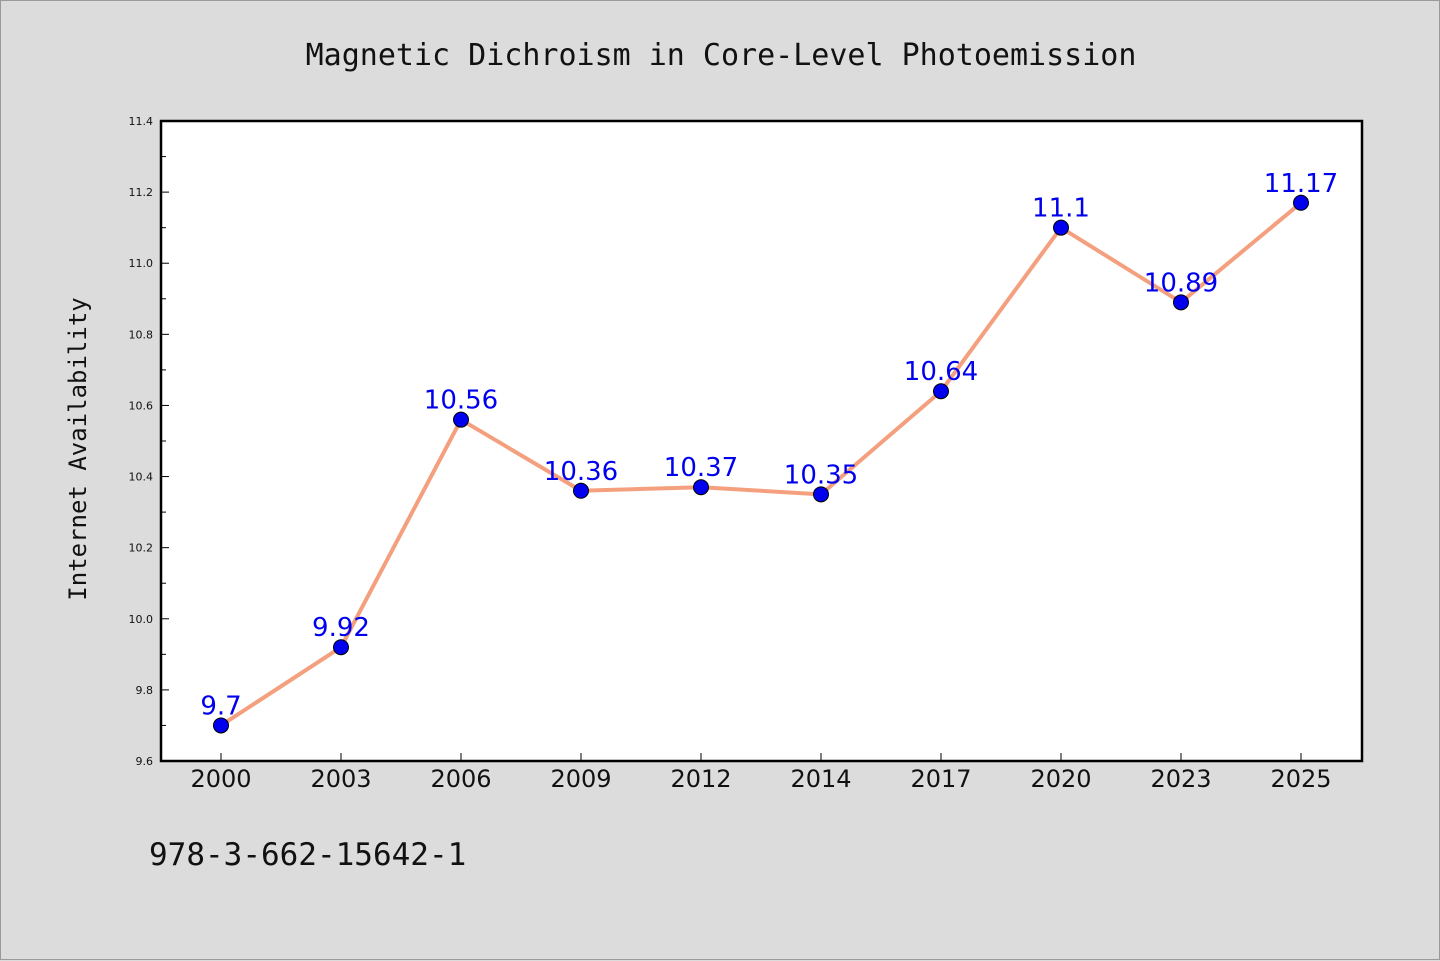 This screenshot has height=961, width=1440. Describe the element at coordinates (220, 706) in the screenshot. I see `data-label: 9.7` at that location.